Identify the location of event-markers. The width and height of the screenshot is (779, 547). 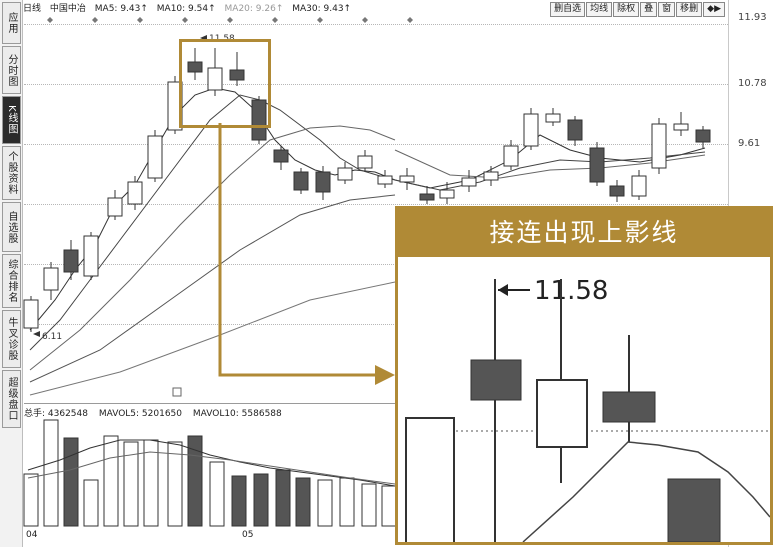
(230, 20).